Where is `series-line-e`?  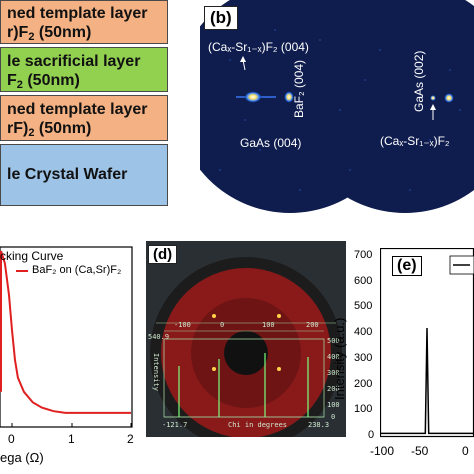
series-line-e is located at coordinates (427, 381).